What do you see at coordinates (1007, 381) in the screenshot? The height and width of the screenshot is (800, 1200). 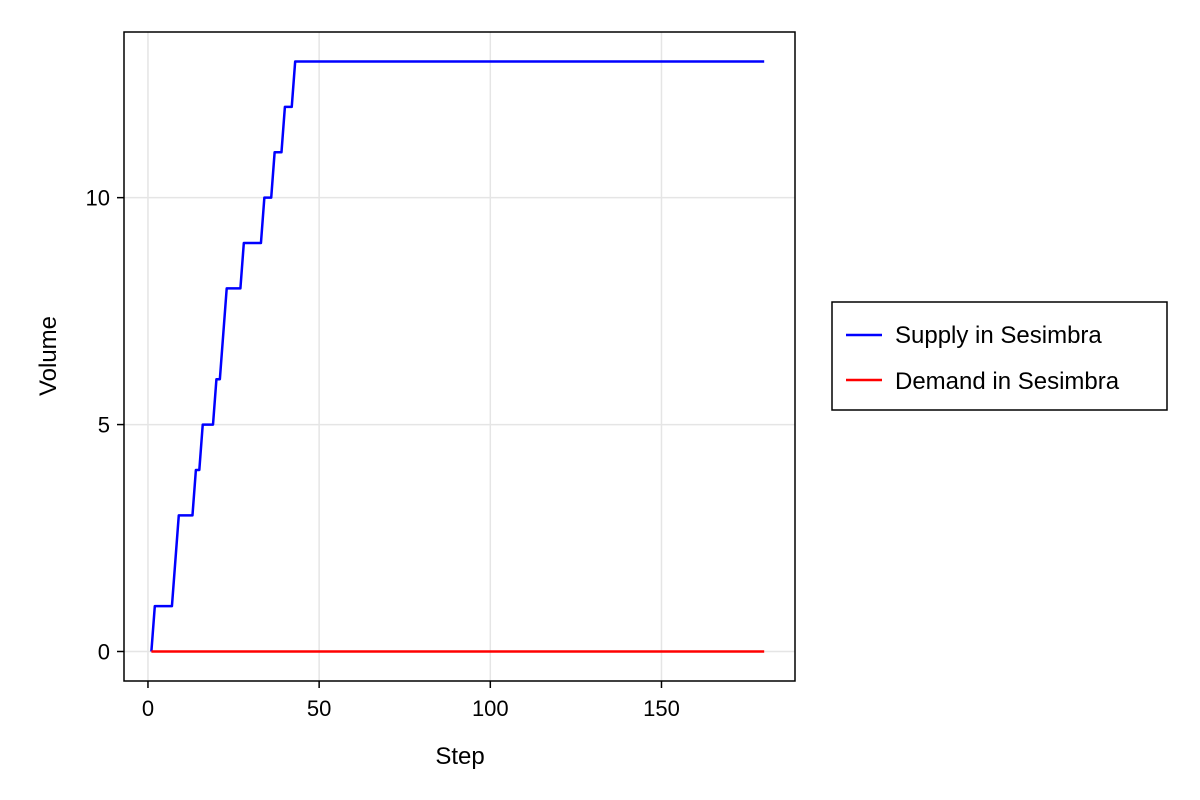 I see `legend-label-demand: Demand in Sesimbra` at bounding box center [1007, 381].